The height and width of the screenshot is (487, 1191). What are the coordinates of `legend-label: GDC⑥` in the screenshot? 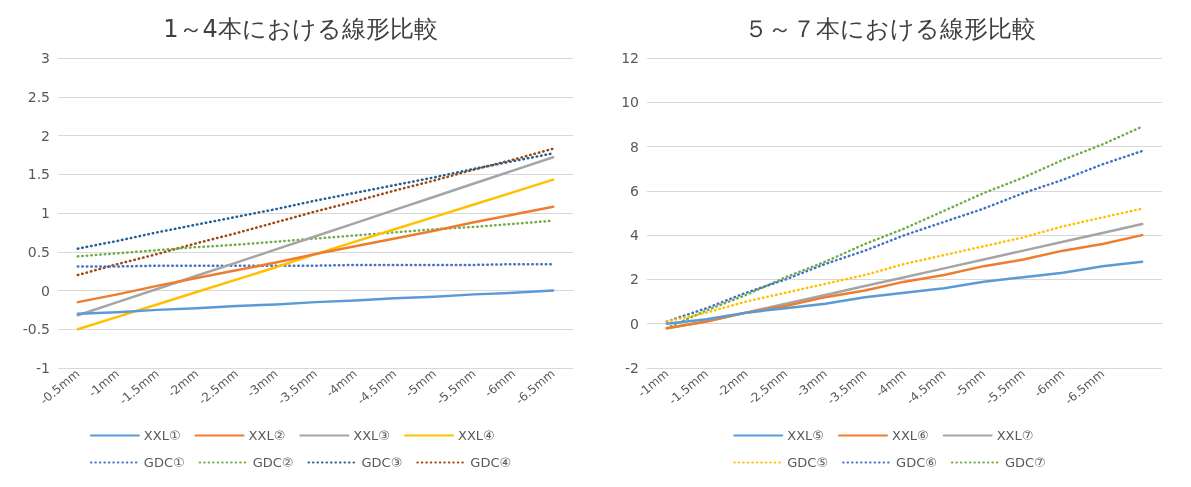 It's located at (916, 462).